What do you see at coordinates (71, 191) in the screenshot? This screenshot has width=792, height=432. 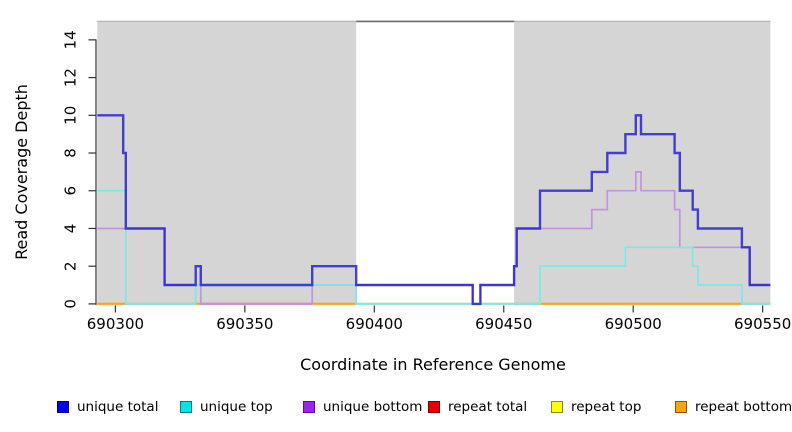 I see `y-tick-label: 6` at bounding box center [71, 191].